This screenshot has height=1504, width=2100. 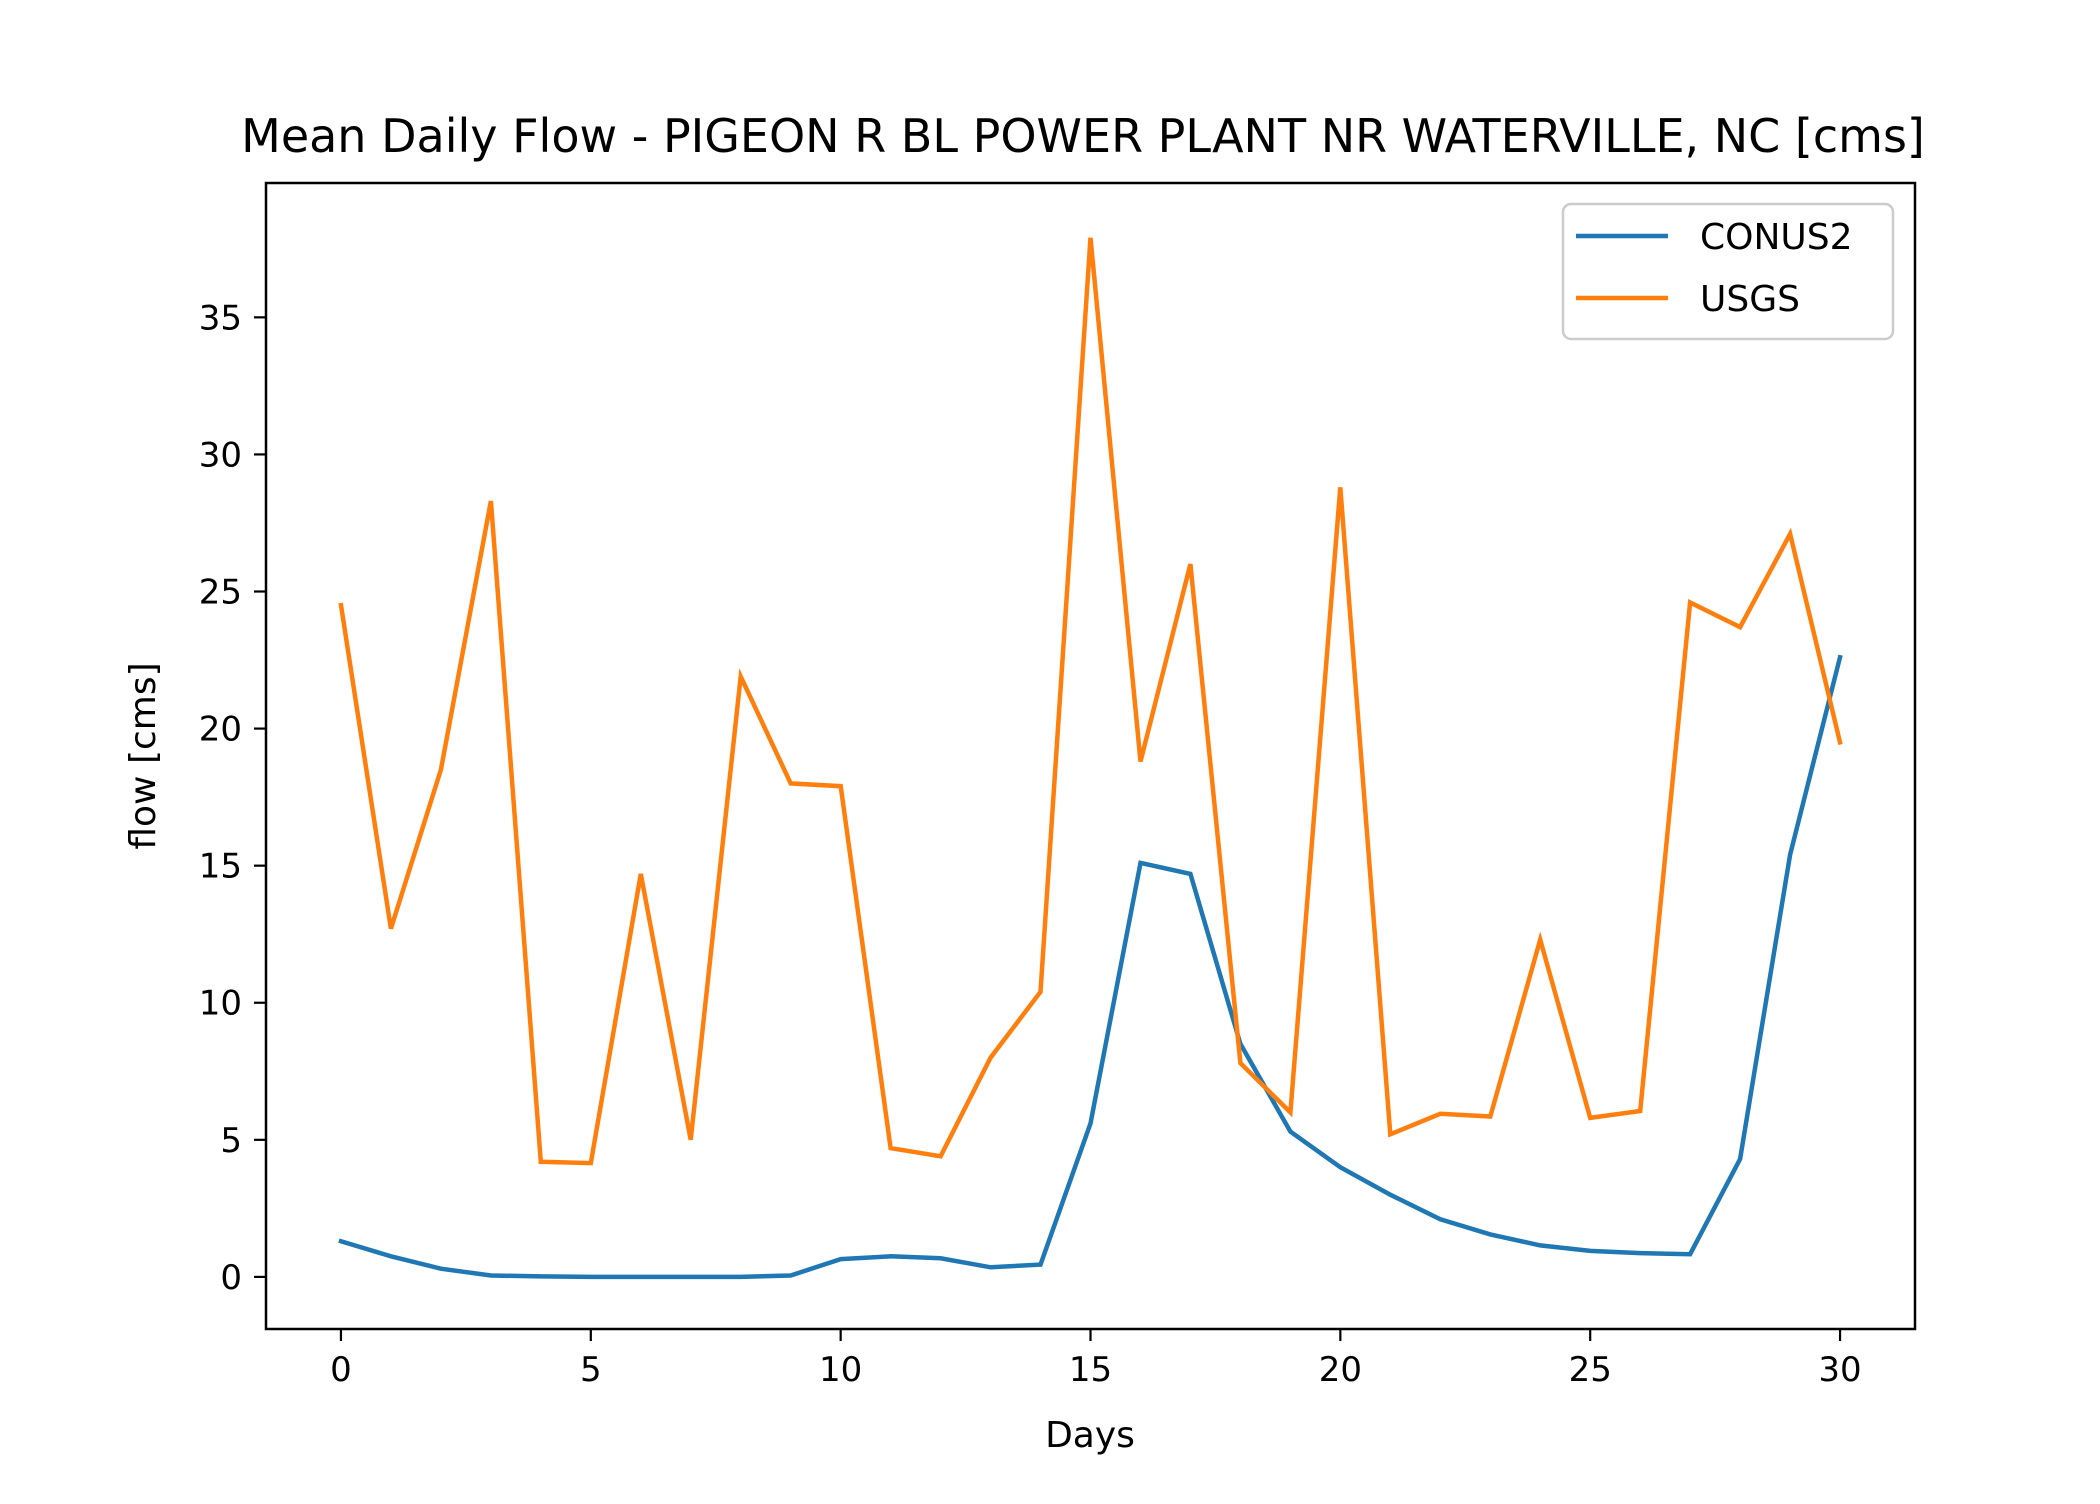 I want to click on y-tick-label: 35, so click(x=220, y=318).